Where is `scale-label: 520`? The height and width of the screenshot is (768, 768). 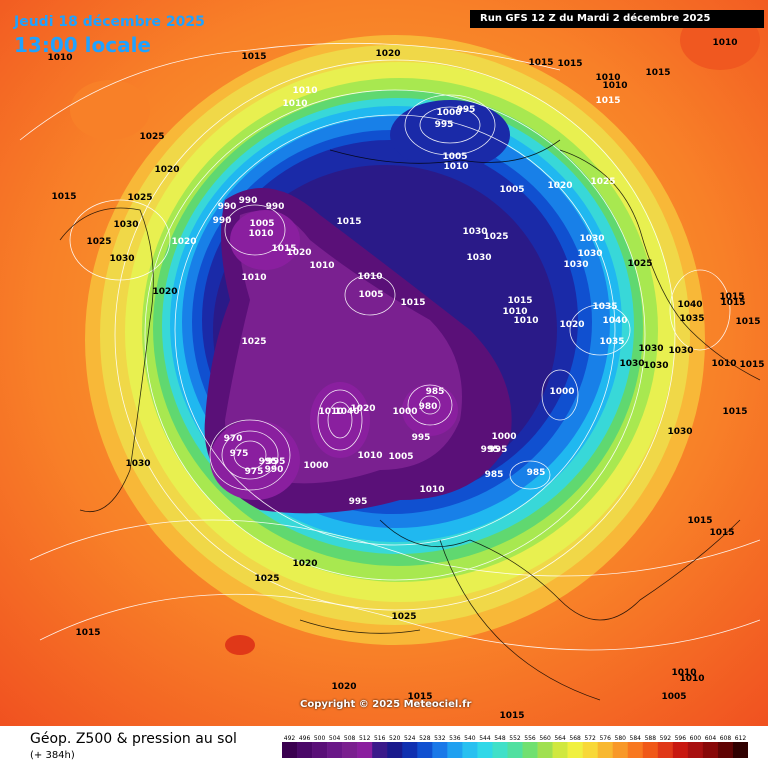 scale-label: 520 is located at coordinates (395, 738).